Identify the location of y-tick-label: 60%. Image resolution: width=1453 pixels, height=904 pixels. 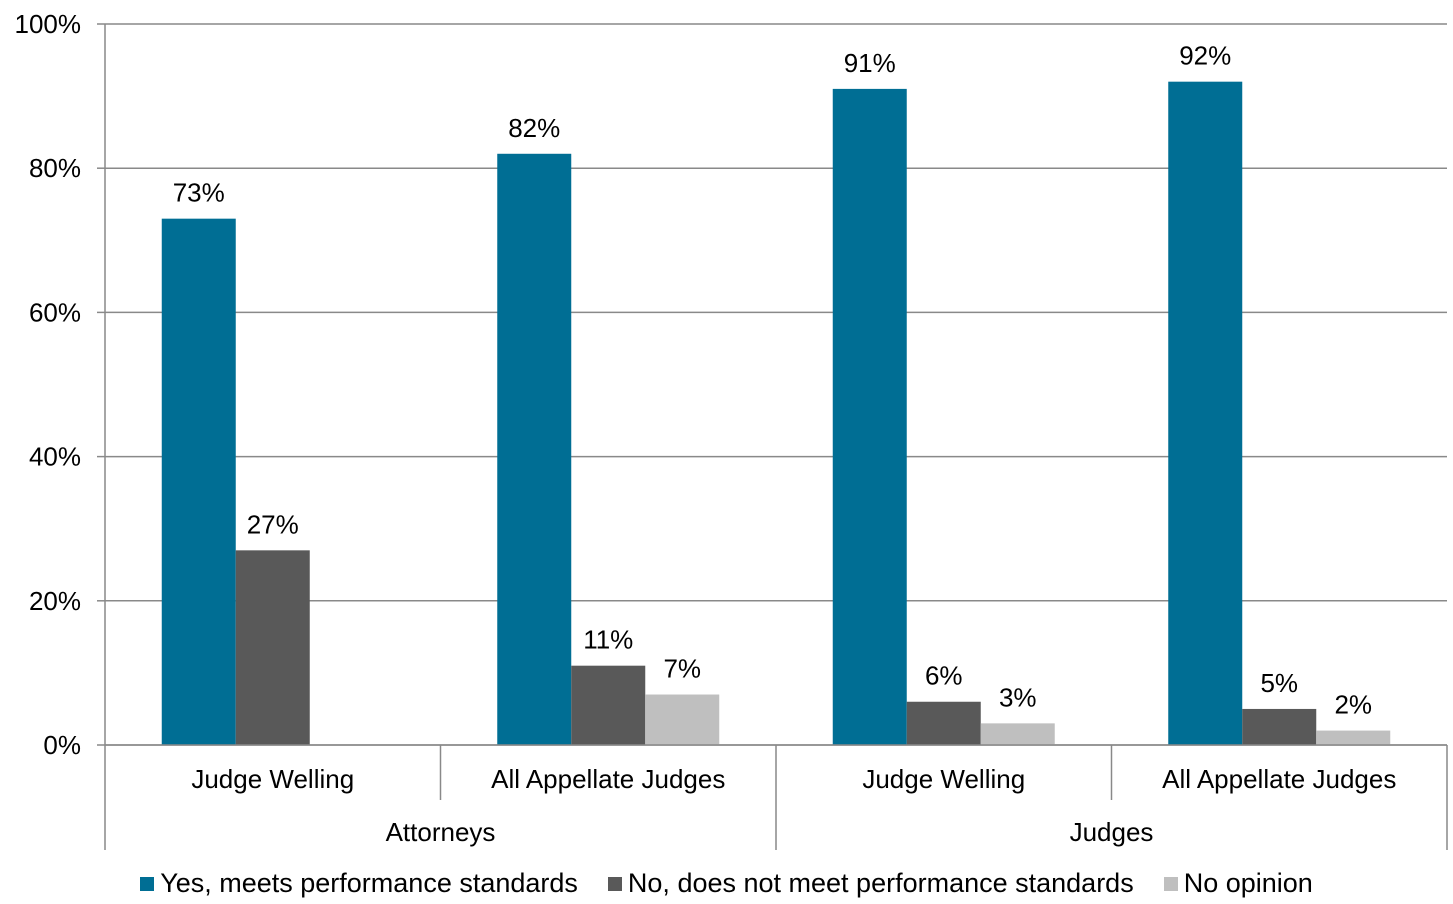
(55, 312).